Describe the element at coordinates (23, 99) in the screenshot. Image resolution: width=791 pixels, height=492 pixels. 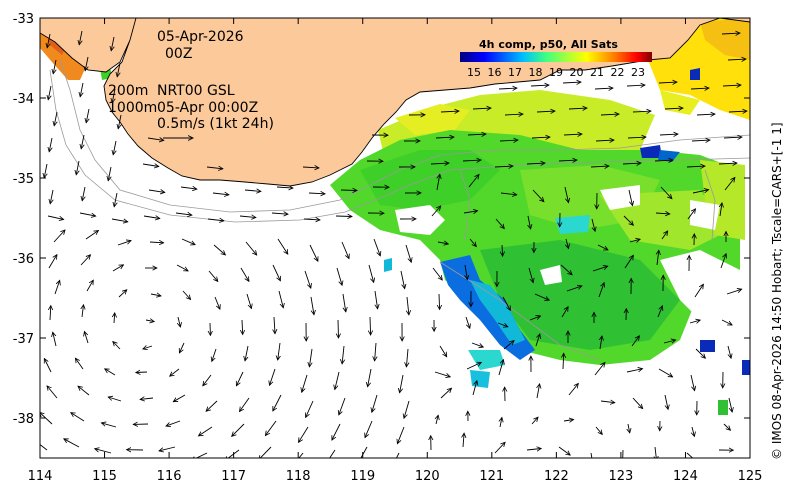
I see `y-tick-label: -34` at that location.